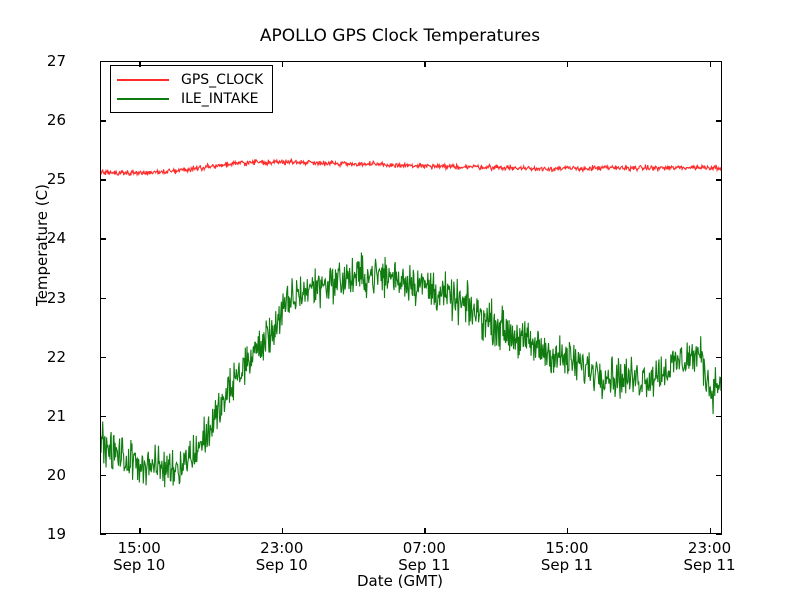 The image size is (800, 600). What do you see at coordinates (411, 167) in the screenshot?
I see `series-line-gps-clock` at bounding box center [411, 167].